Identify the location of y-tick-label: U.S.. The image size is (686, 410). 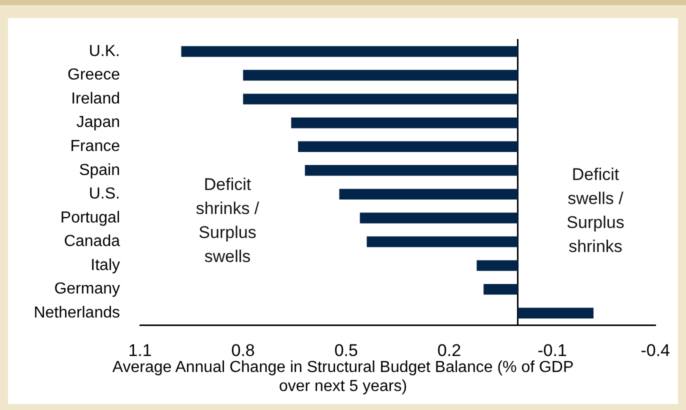
(104, 194).